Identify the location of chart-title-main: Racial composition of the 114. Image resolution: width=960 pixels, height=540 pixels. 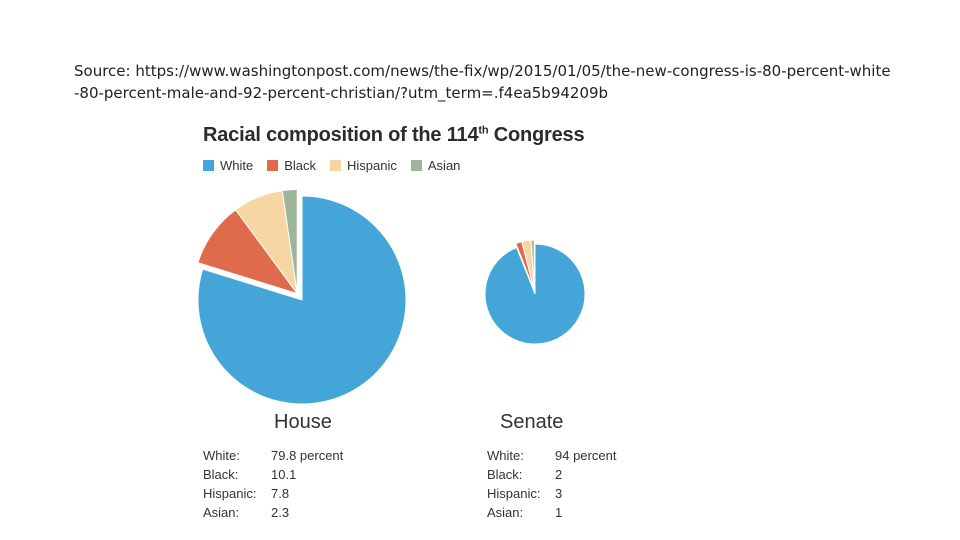
(341, 135).